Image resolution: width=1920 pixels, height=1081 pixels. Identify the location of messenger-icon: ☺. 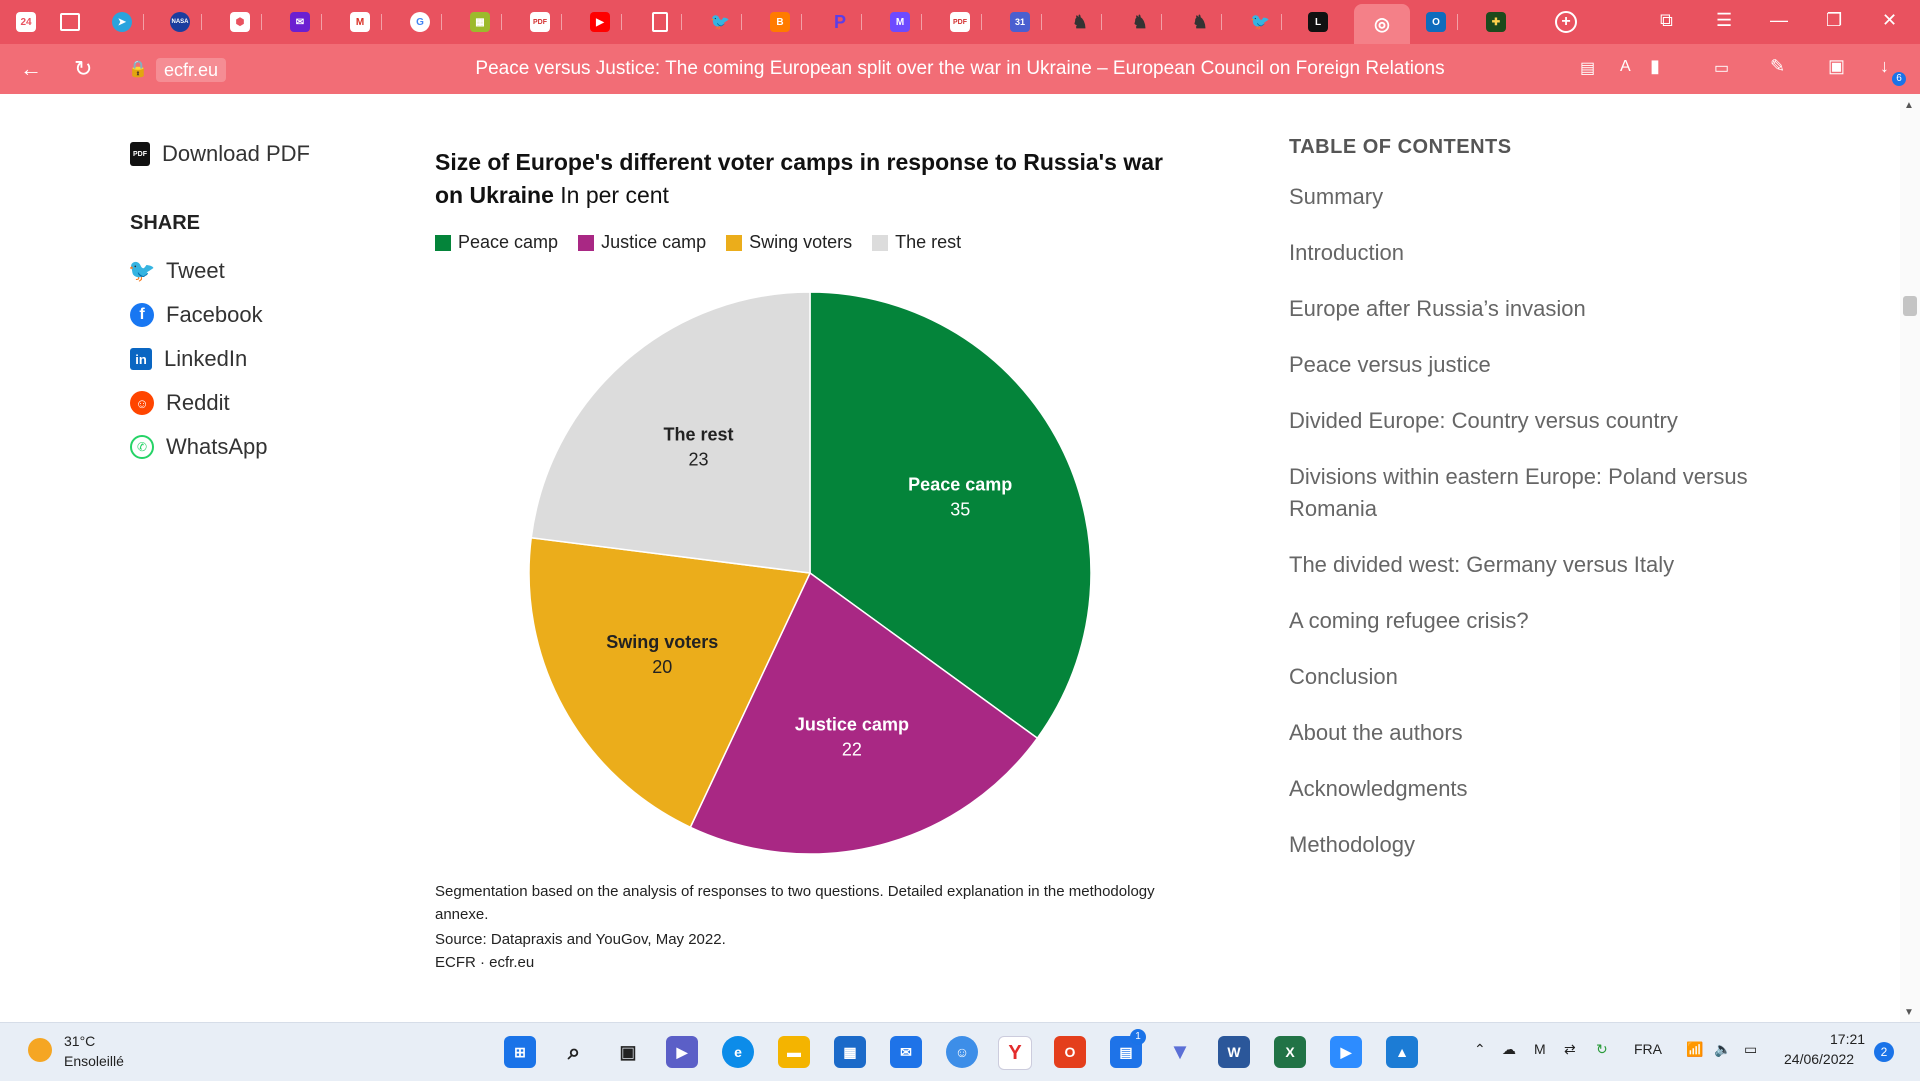
(962, 1052).